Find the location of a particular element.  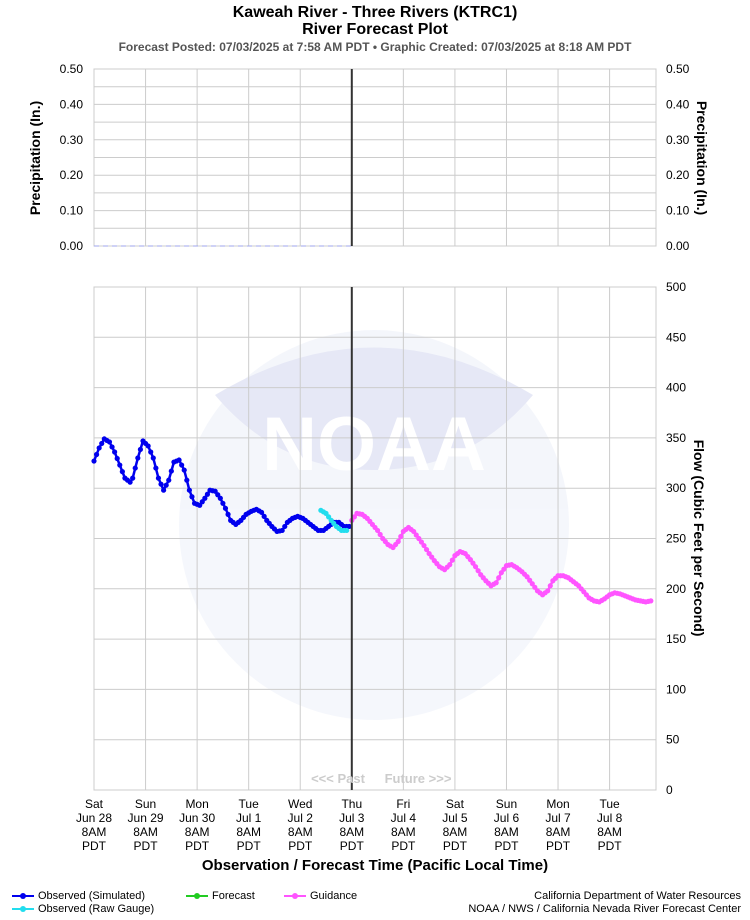

precip-ytick-left: 0.50 is located at coordinates (72, 69).